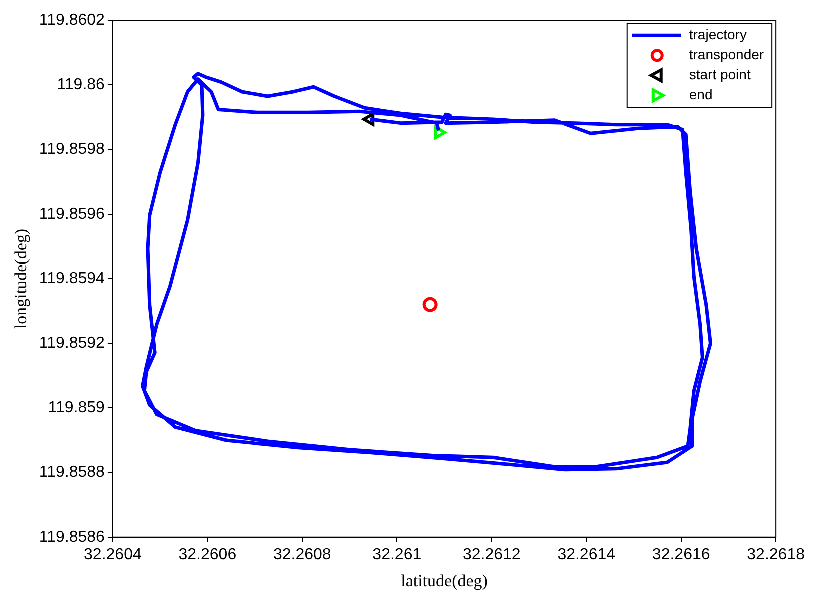 This screenshot has height=606, width=817. What do you see at coordinates (681, 555) in the screenshot?
I see `x-tick-label: 32.2616` at bounding box center [681, 555].